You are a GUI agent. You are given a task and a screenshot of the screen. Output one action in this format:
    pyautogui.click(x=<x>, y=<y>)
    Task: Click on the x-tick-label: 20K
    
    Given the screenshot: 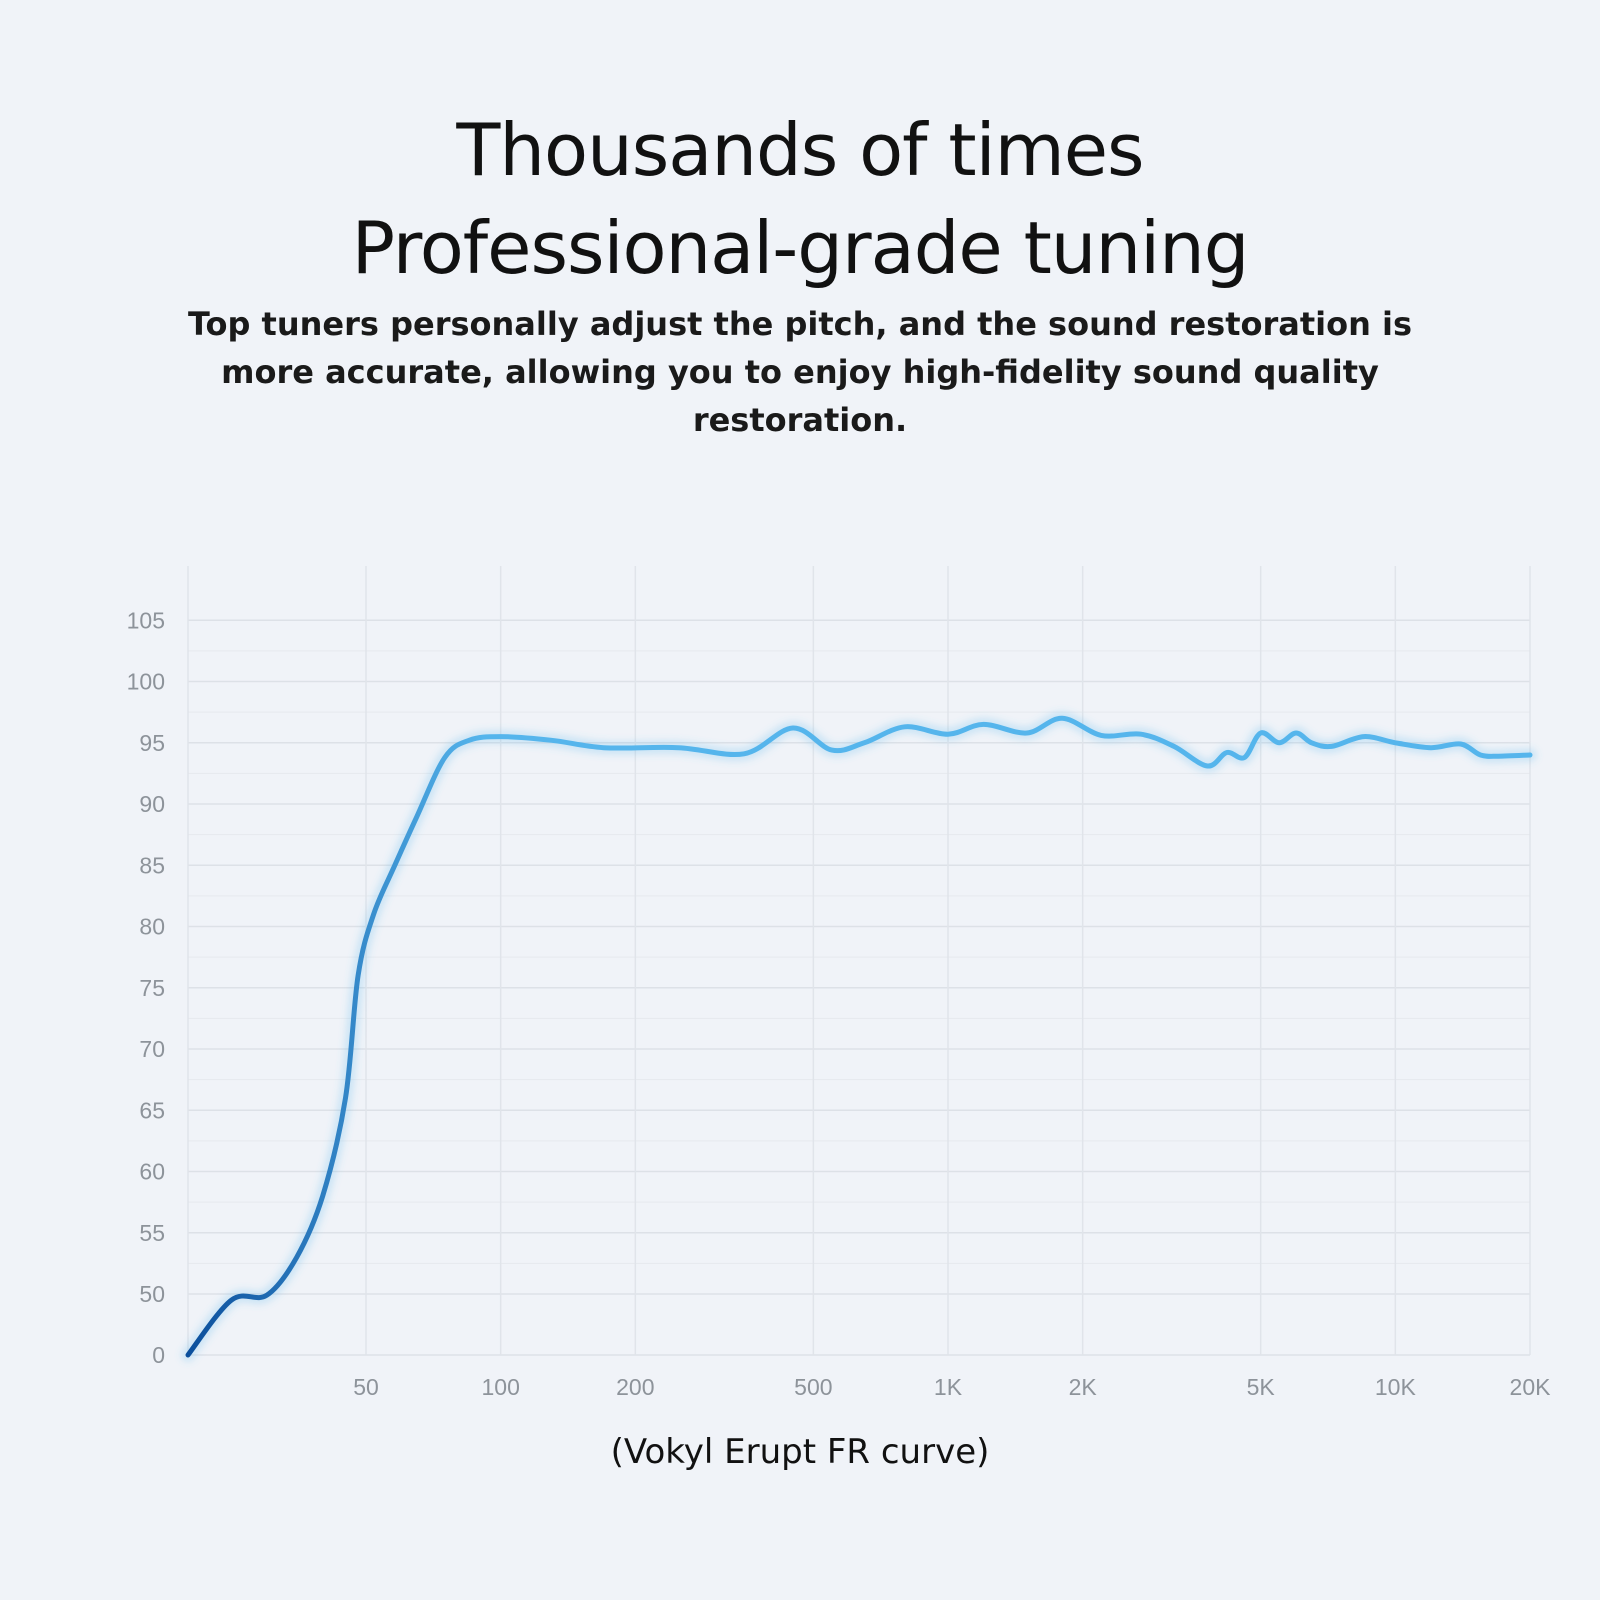 What is the action you would take?
    pyautogui.click(x=1531, y=1387)
    